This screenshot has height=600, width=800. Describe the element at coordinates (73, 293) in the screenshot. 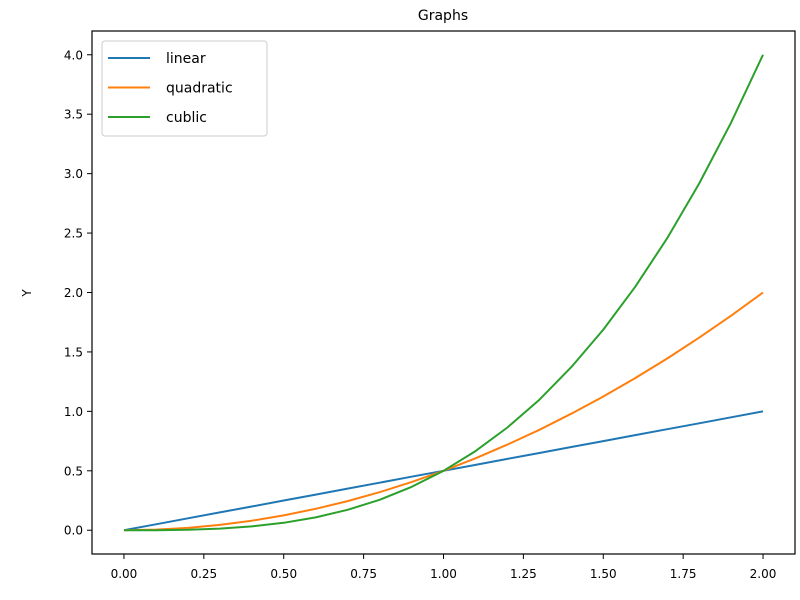

I see `y-tick-label: 2.0` at that location.